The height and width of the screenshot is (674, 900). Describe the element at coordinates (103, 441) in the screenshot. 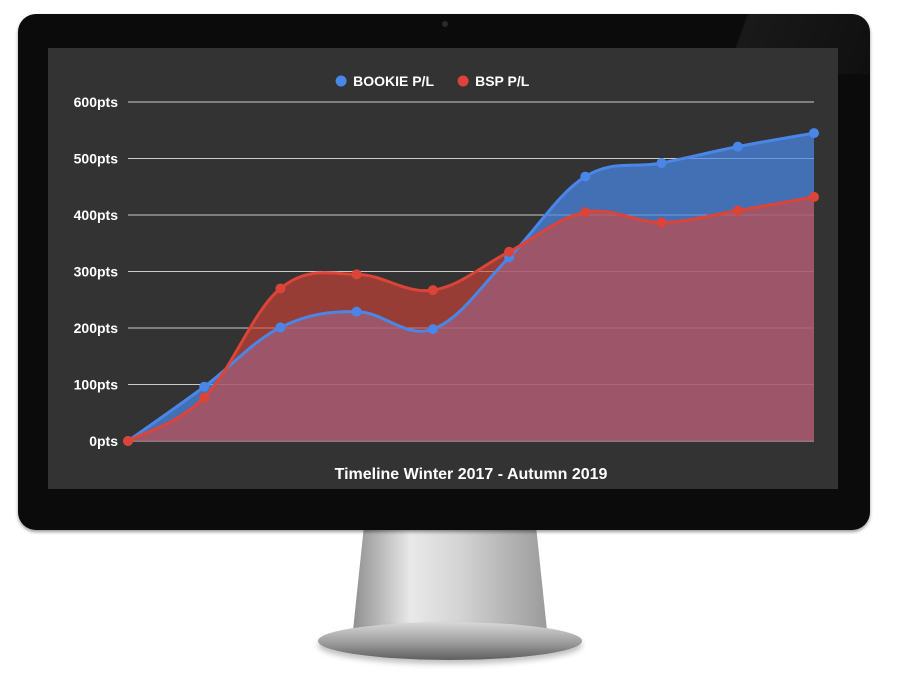

I see `y-tick-label: 0pts` at that location.